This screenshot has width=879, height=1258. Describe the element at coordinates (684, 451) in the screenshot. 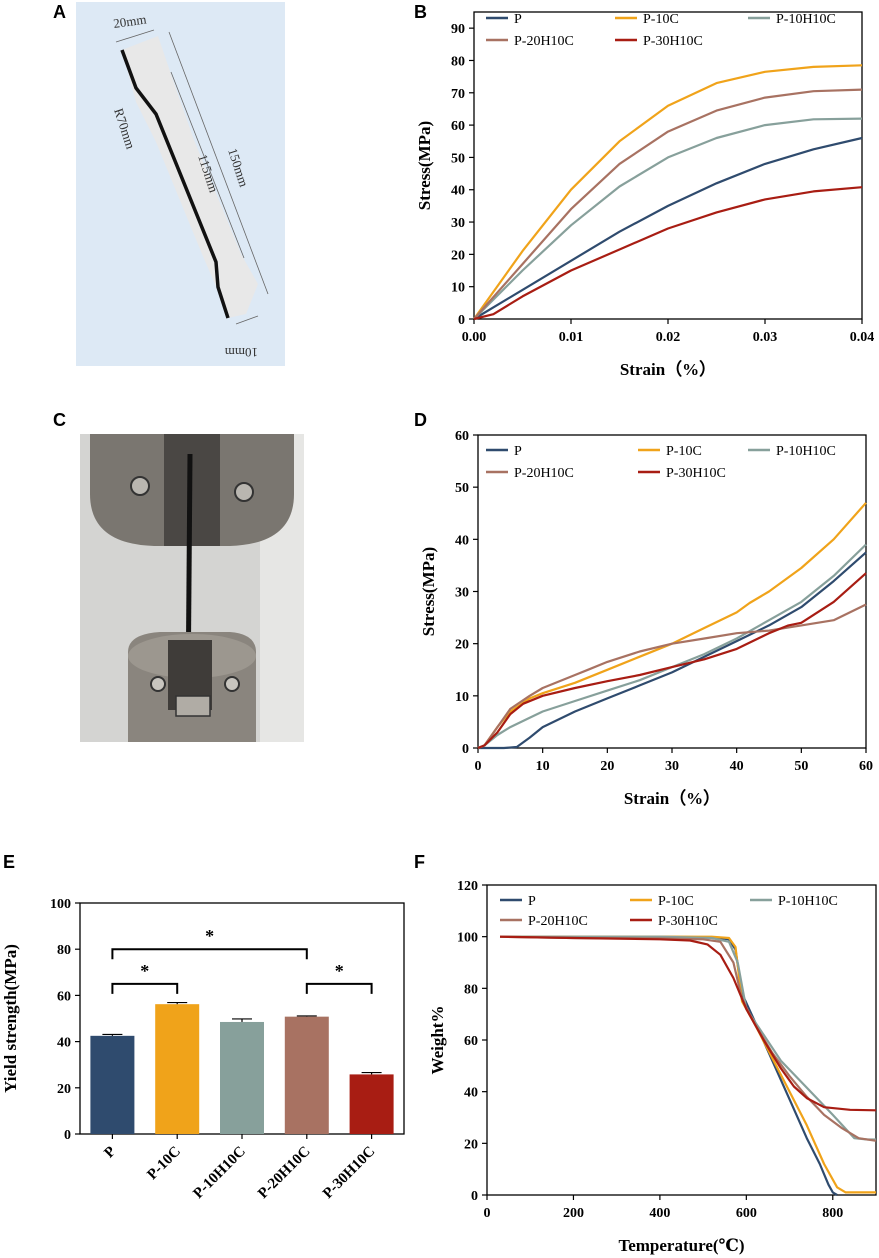

I see `chart-d-legend-label: P-10C` at that location.